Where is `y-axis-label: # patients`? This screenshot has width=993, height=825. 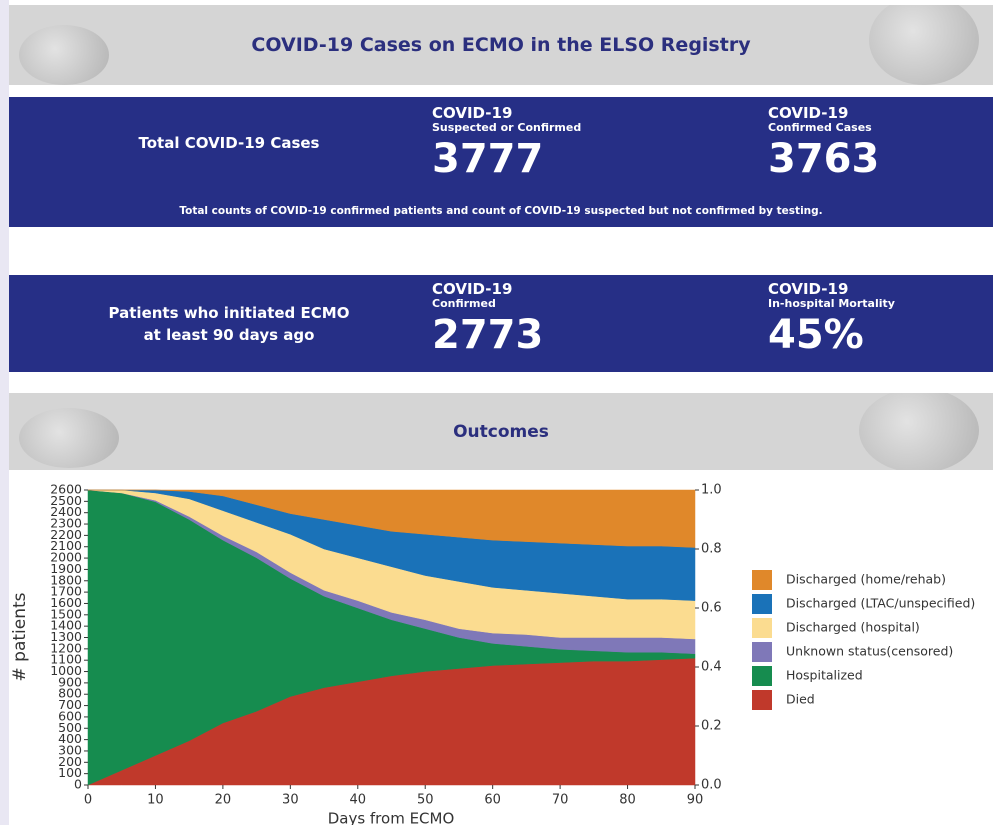
y-axis-label: # patients is located at coordinates (20, 636).